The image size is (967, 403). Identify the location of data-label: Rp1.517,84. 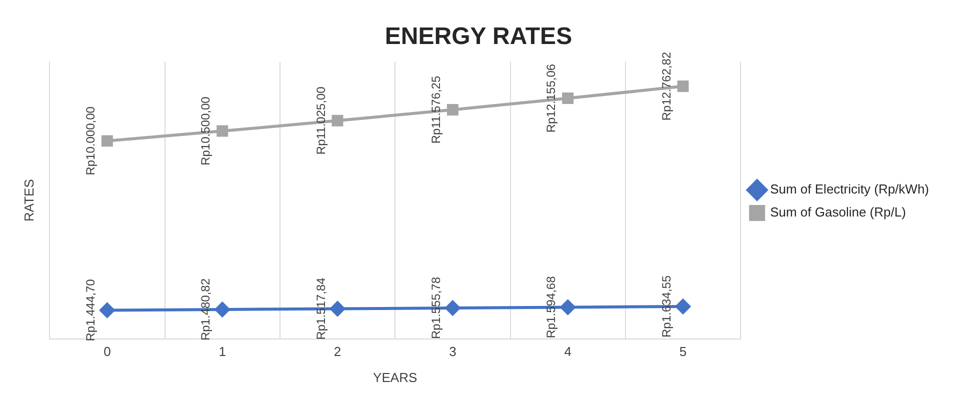
(321, 308).